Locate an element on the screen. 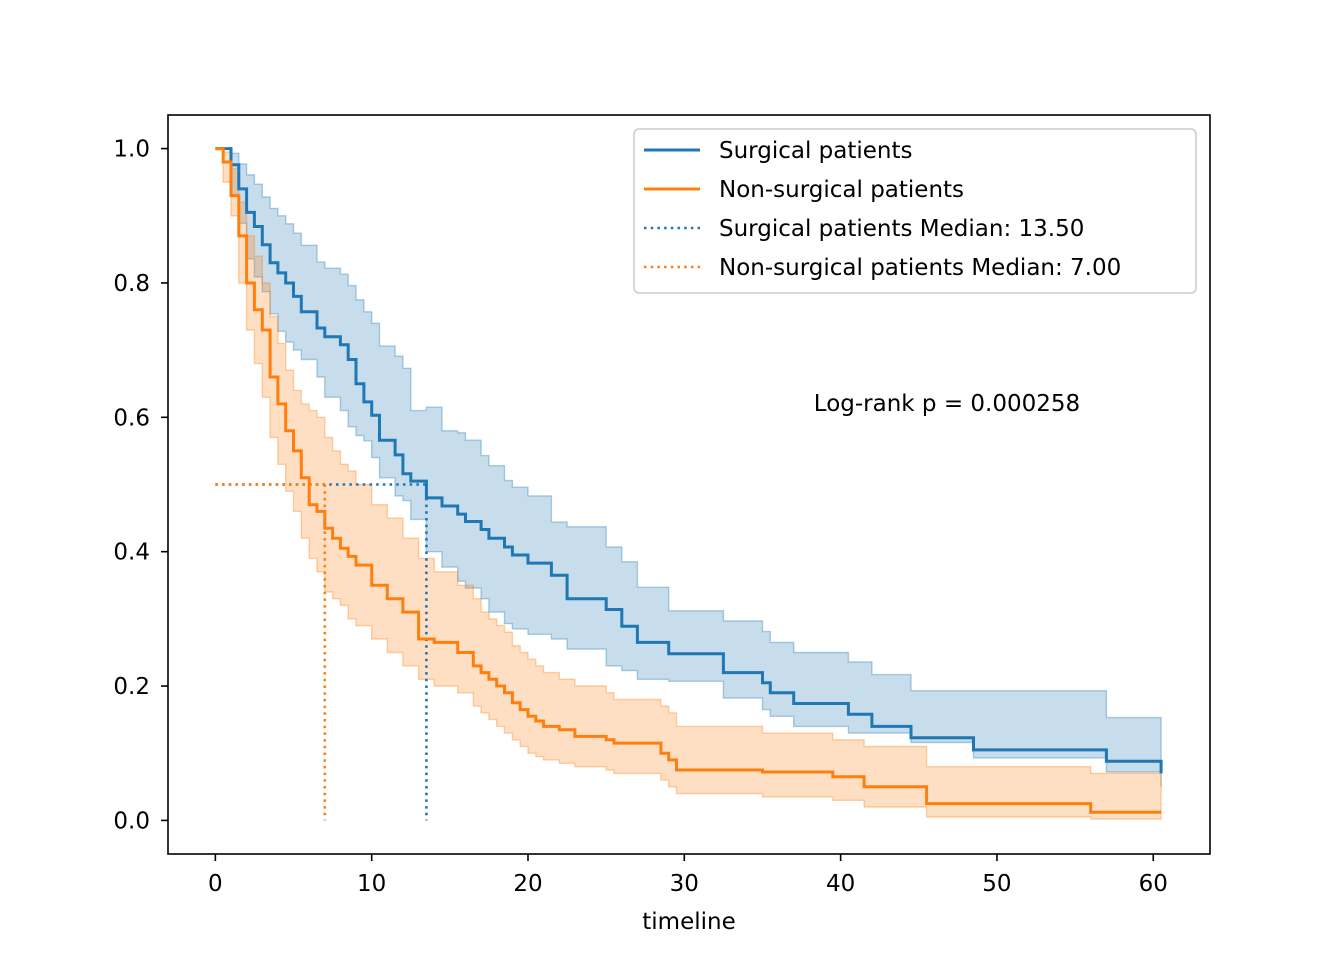  legend-label: Surgical patients Median: 13.50 is located at coordinates (901, 229).